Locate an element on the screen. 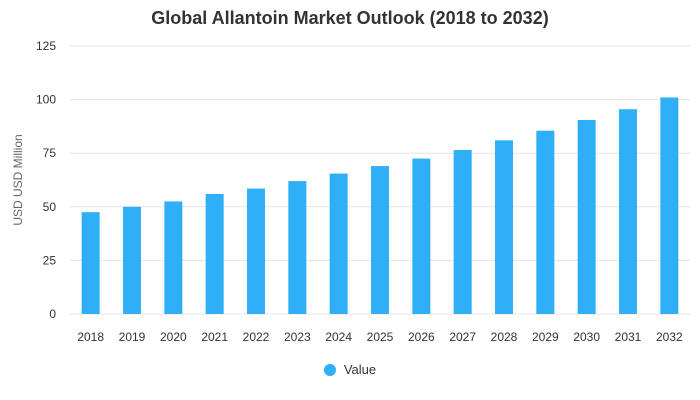 Image resolution: width=700 pixels, height=400 pixels. bar-2019 is located at coordinates (132, 260).